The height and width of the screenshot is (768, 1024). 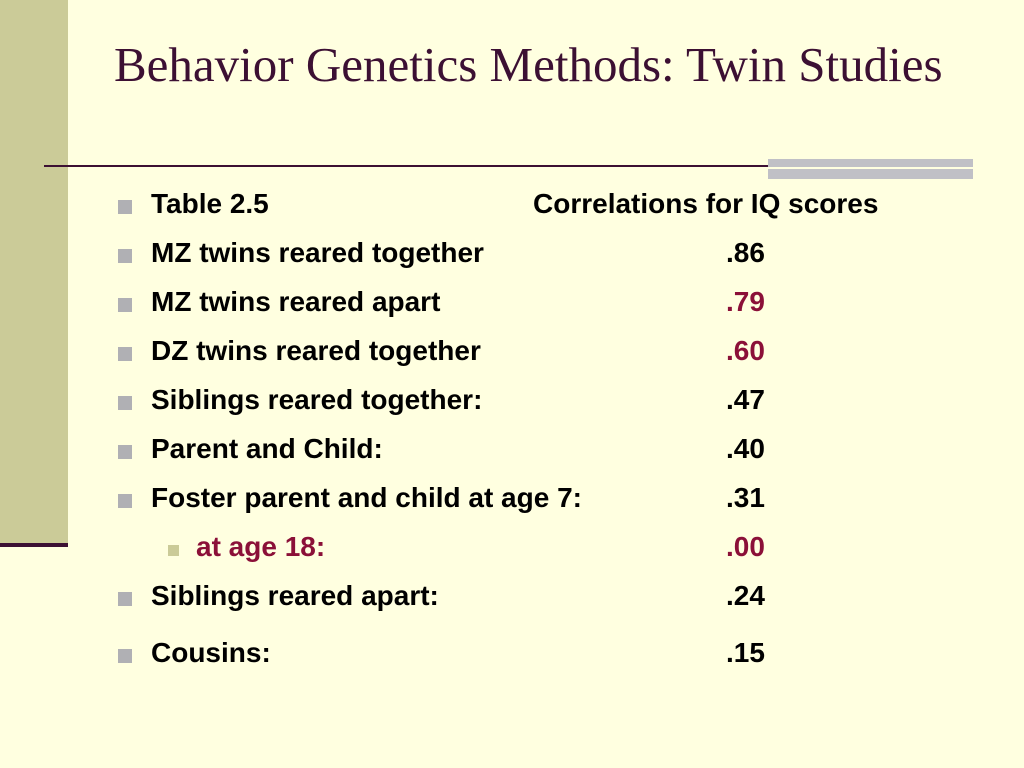 What do you see at coordinates (745, 301) in the screenshot?
I see `item-value: .79` at bounding box center [745, 301].